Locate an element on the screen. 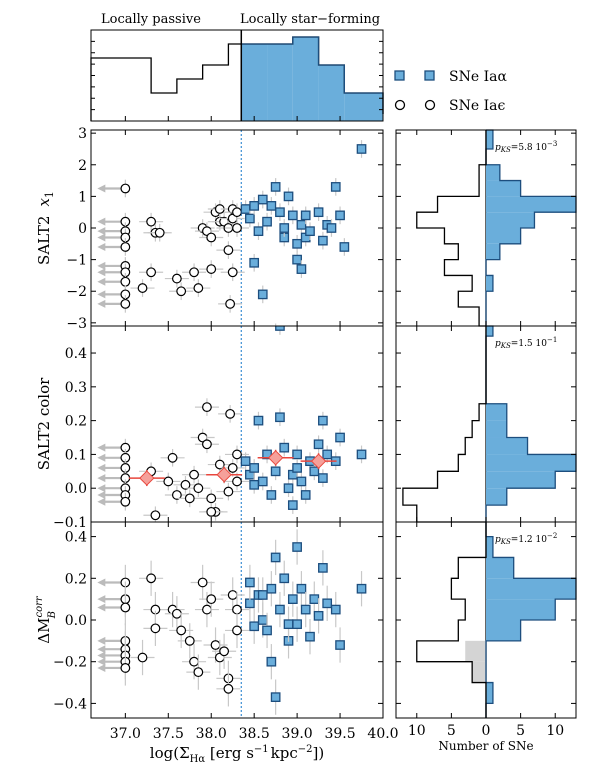  scatter-panel-x1 is located at coordinates (232, 233).